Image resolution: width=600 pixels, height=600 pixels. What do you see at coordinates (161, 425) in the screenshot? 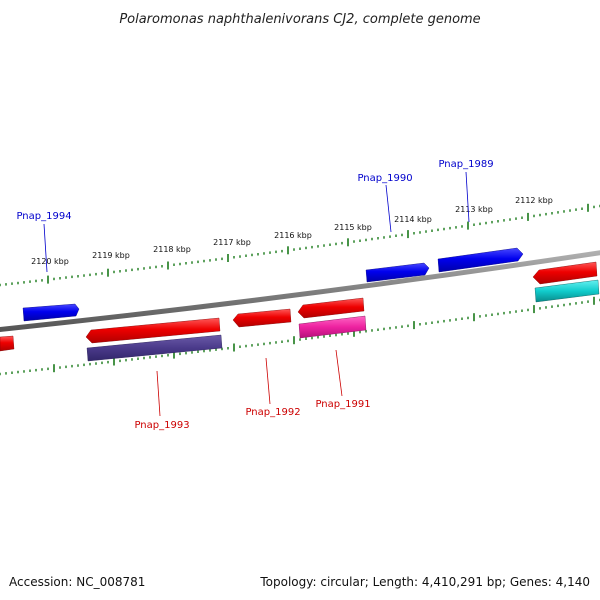
I see `gene-label-pnap-1993: Pnap_1993` at bounding box center [161, 425].